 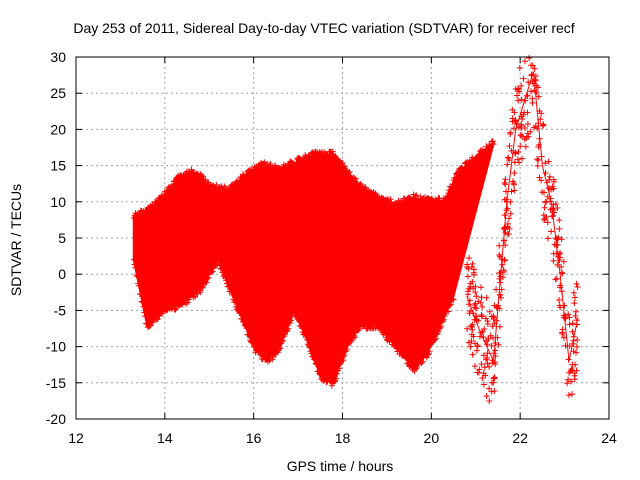 I want to click on y-tick-label: 15, so click(x=58, y=166).